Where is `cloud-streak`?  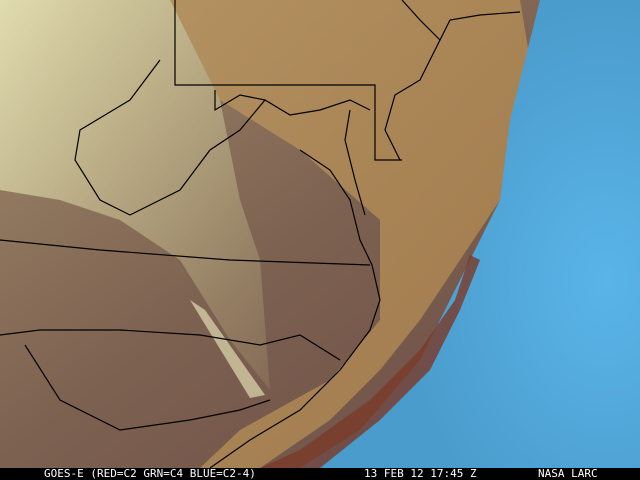
cloud-streak is located at coordinates (227, 349).